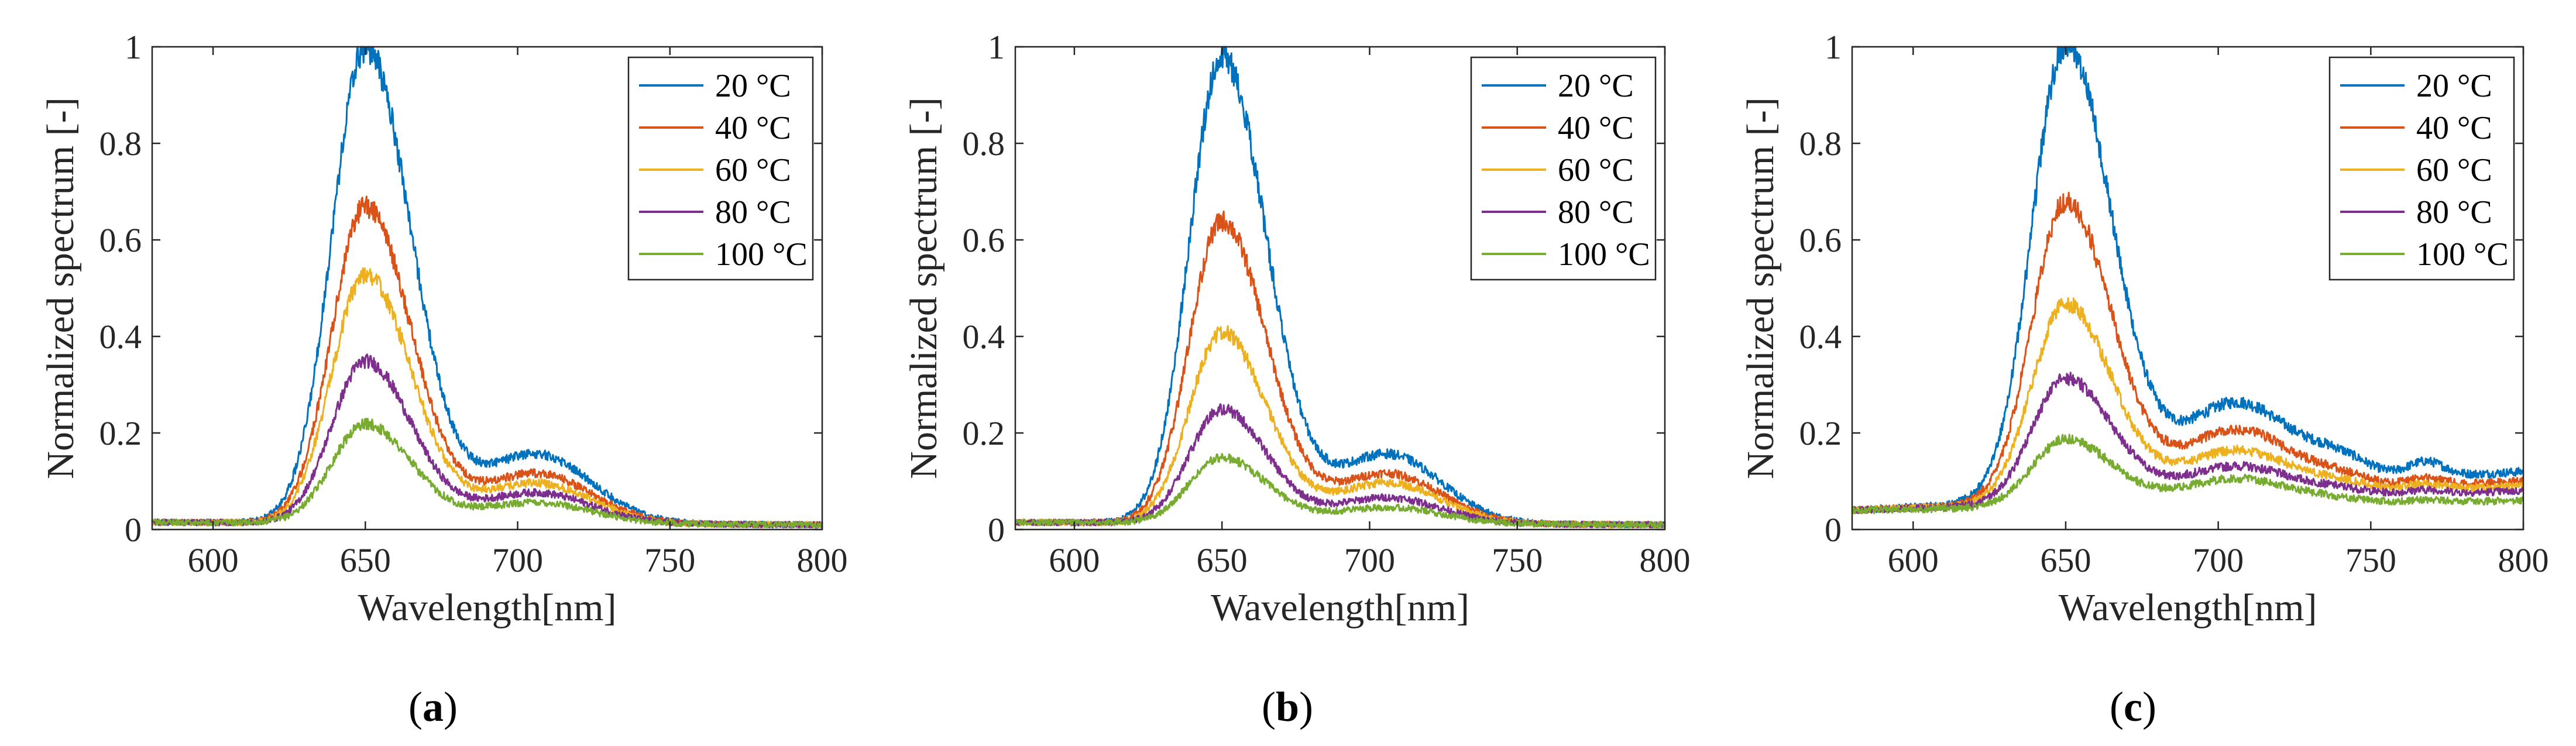 The height and width of the screenshot is (746, 2576). Describe the element at coordinates (1340, 491) in the screenshot. I see `series-line-100c-panel-b` at that location.